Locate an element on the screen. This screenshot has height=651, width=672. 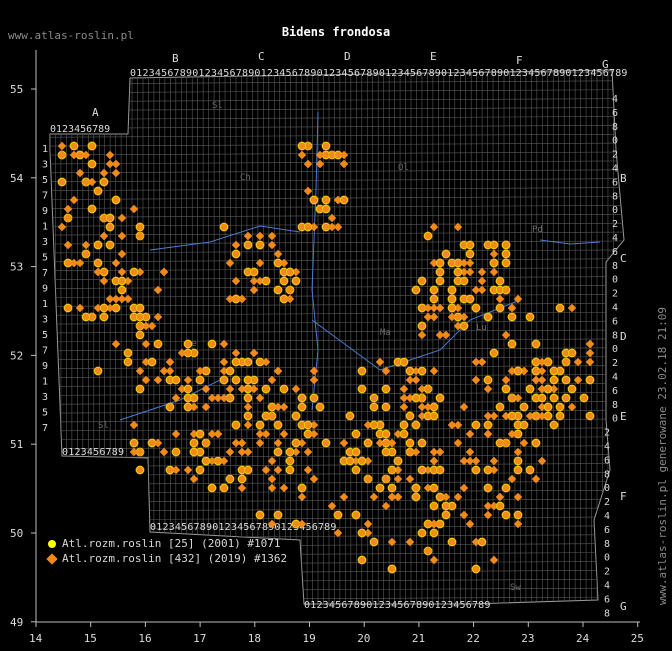
x-tick-label: 15 is located at coordinates (90, 638).